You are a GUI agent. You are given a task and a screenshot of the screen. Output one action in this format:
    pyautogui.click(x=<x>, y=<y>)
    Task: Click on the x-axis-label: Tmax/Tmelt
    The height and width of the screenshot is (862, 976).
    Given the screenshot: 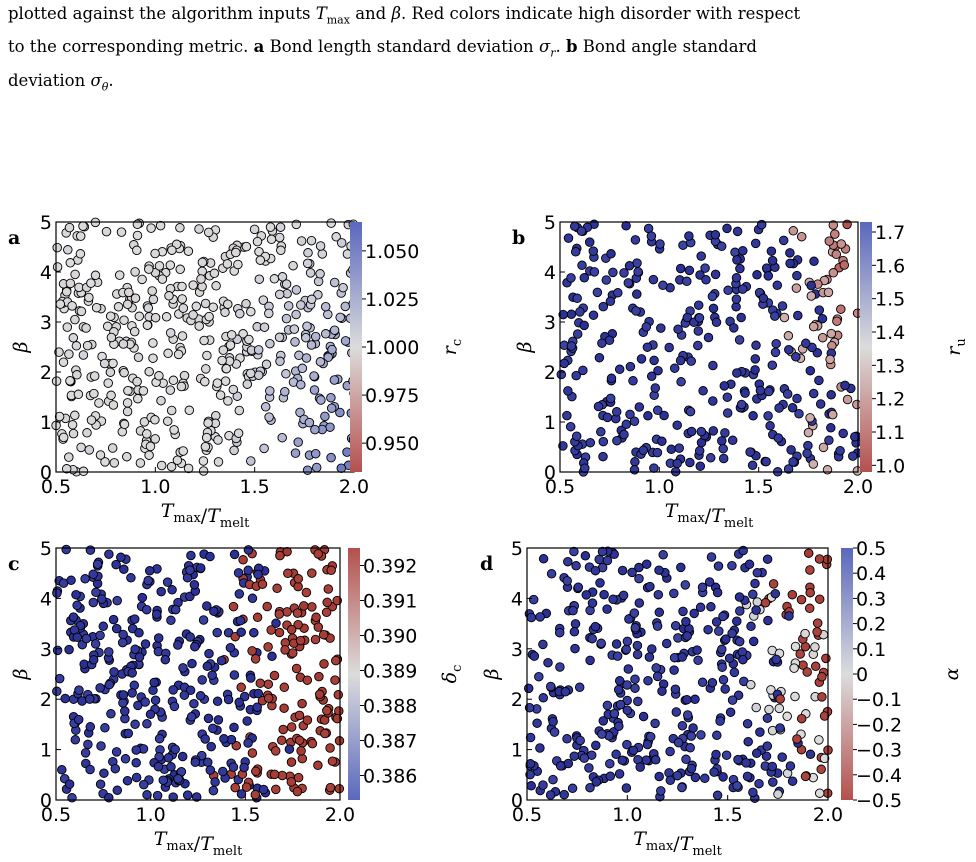 What is the action you would take?
    pyautogui.click(x=709, y=515)
    